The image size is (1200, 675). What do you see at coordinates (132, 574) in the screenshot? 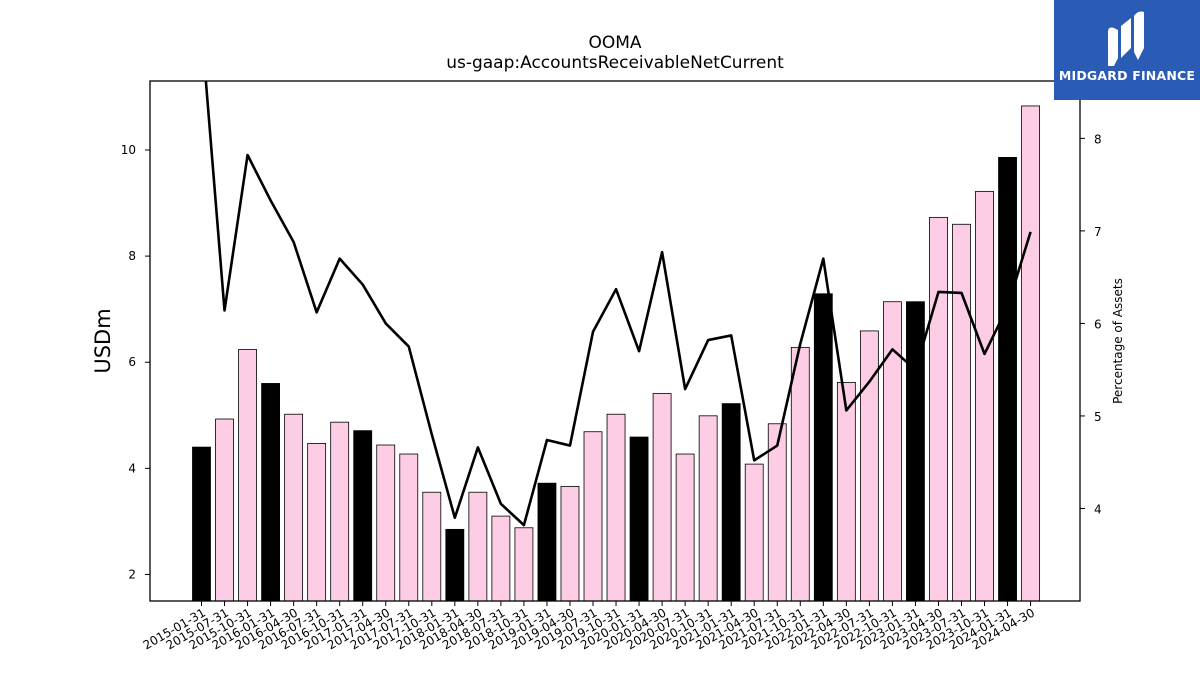
I see `y-tick-label: 2` at bounding box center [132, 574].